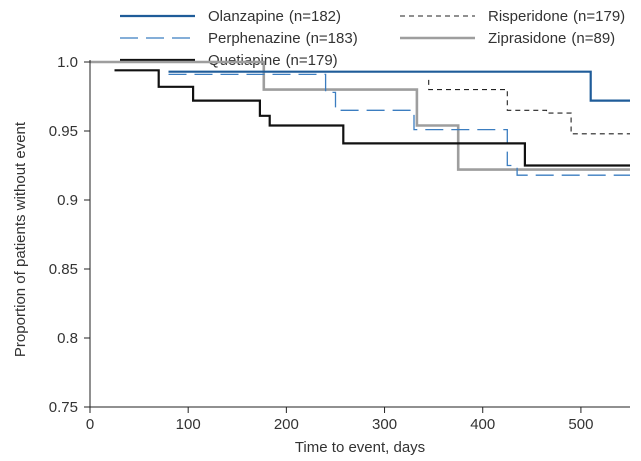 The height and width of the screenshot is (461, 641). What do you see at coordinates (63, 407) in the screenshot?
I see `y-tick-label: 0.75` at bounding box center [63, 407].